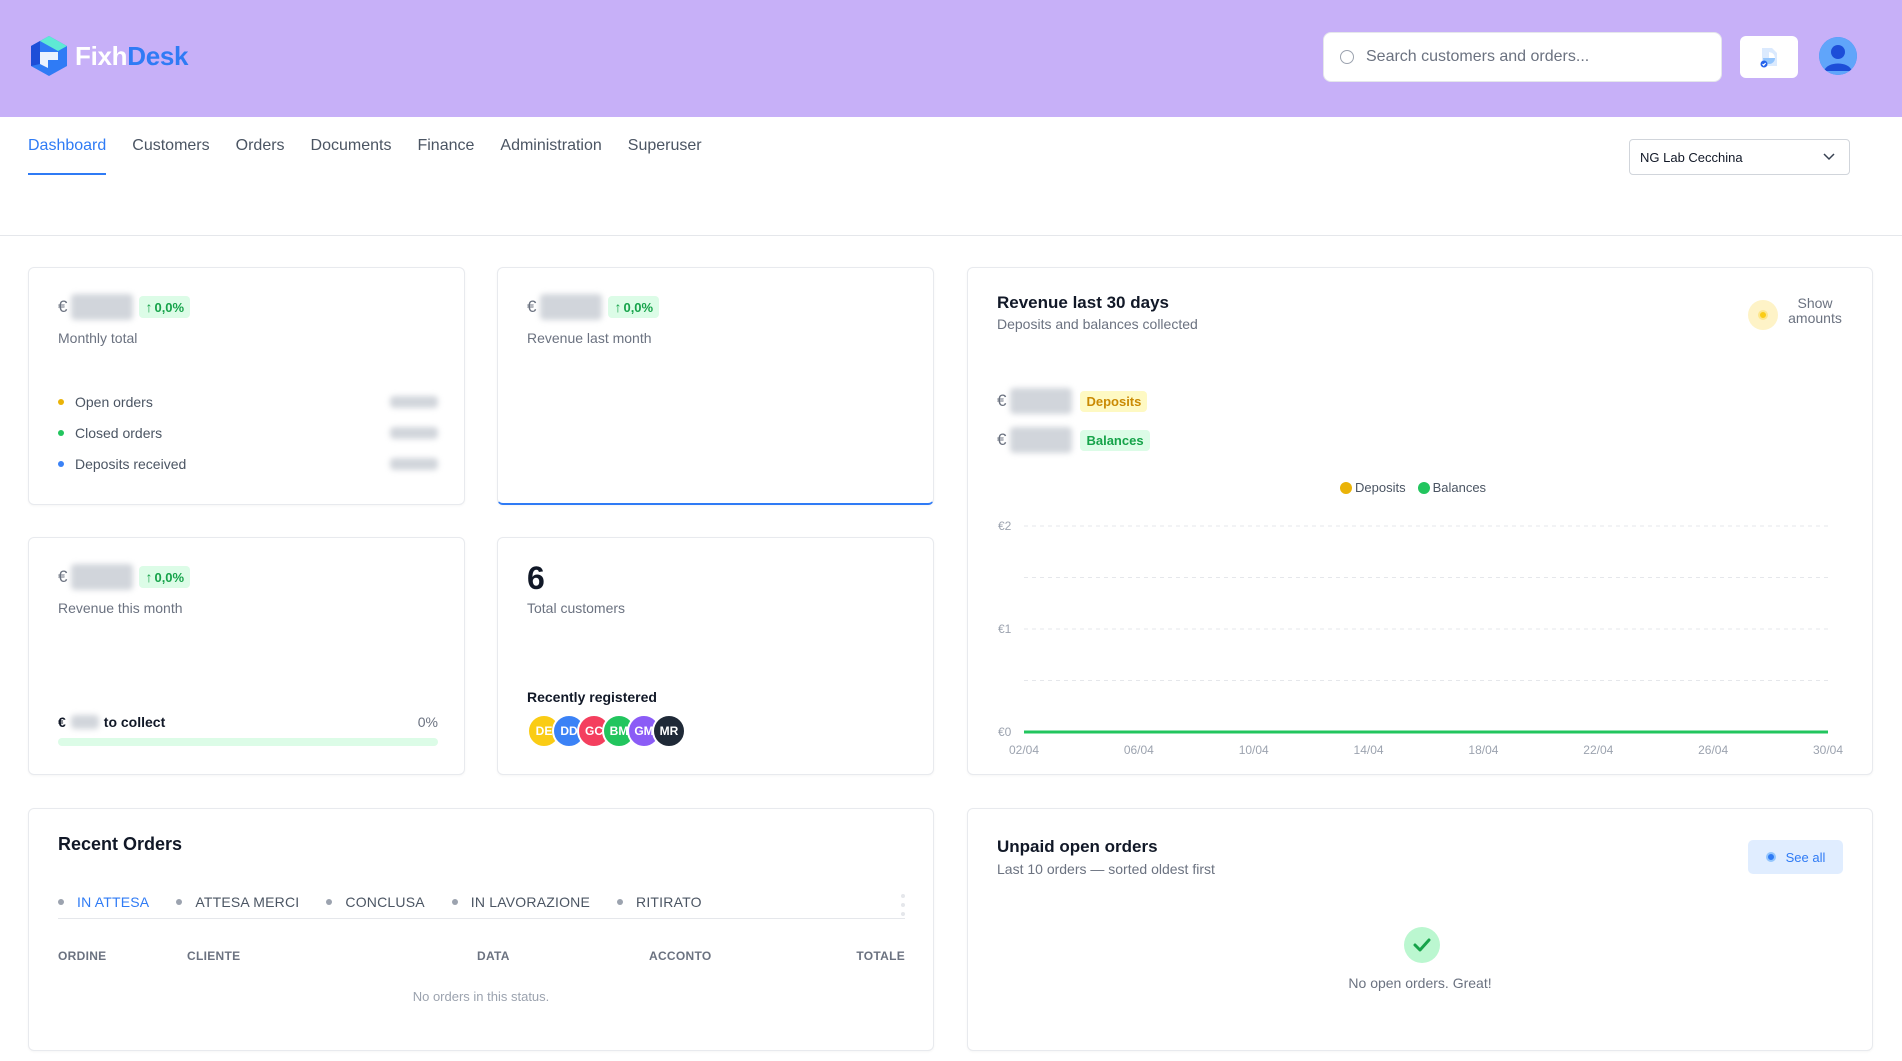 The height and width of the screenshot is (1061, 1902). Describe the element at coordinates (1713, 750) in the screenshot. I see `x-tick-label: 26/04` at that location.